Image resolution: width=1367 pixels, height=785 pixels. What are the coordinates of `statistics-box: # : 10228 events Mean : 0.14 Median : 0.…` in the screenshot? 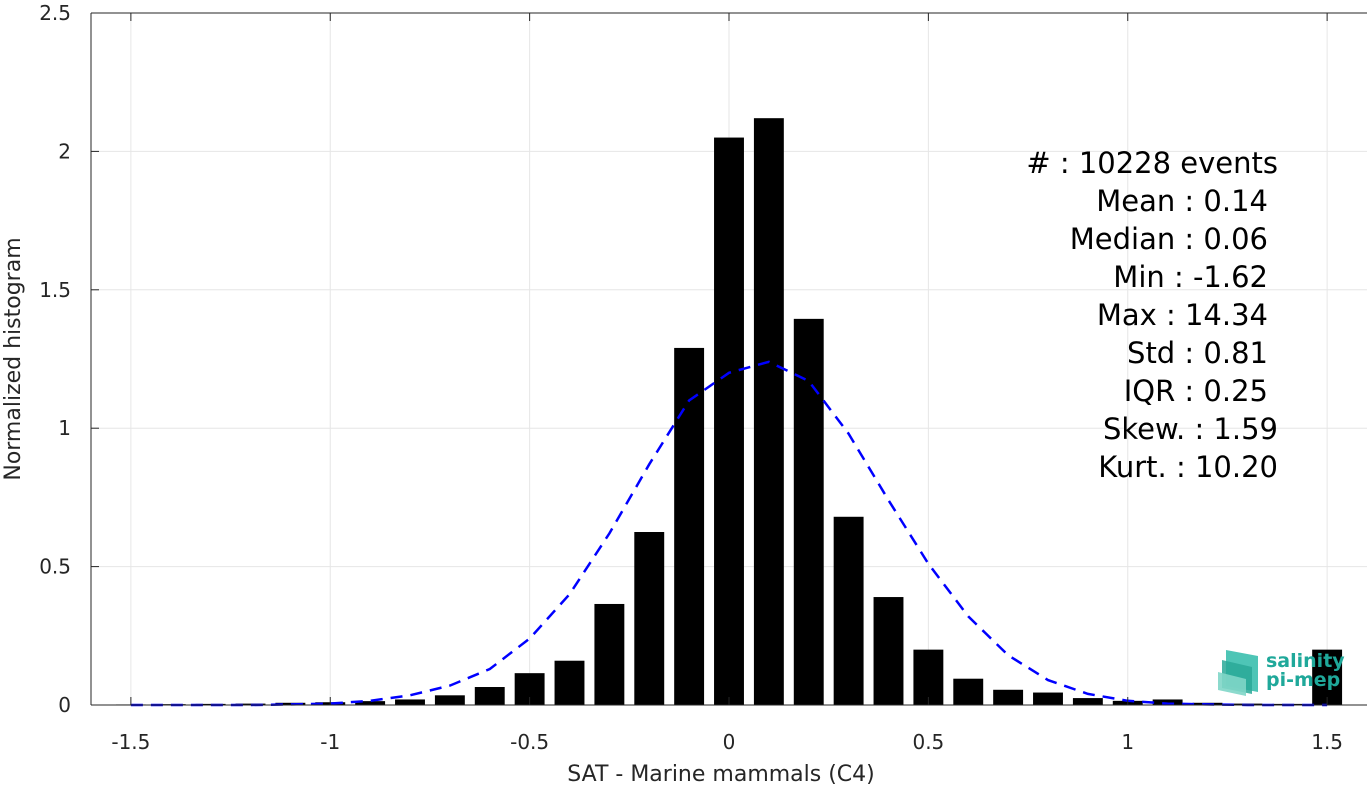 It's located at (1152, 315).